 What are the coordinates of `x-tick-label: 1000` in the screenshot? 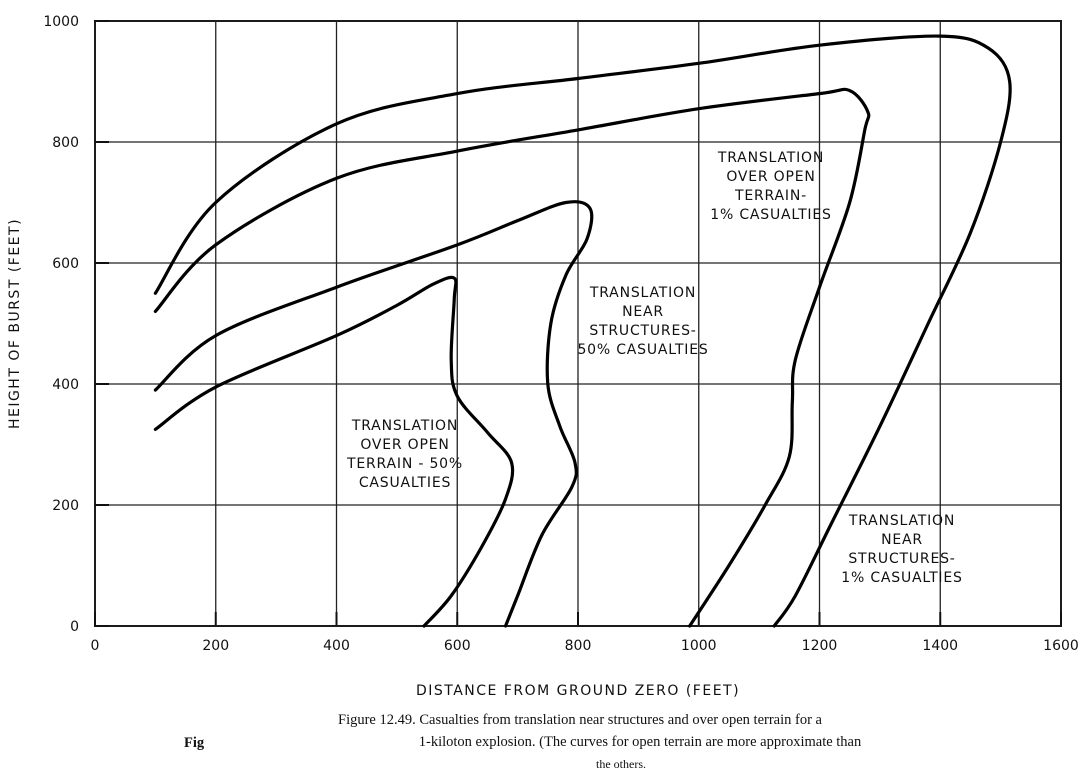 It's located at (699, 646).